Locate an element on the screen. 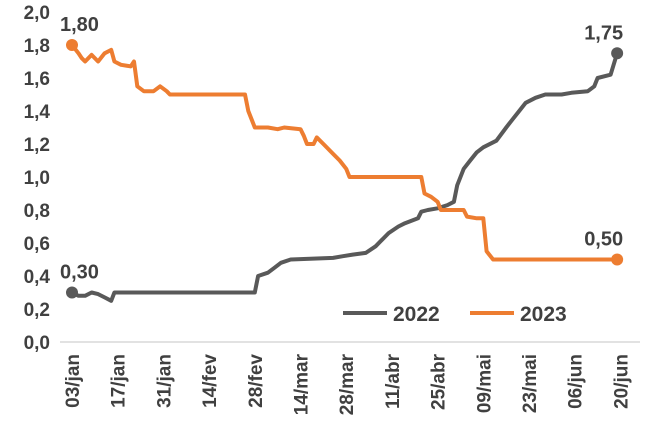 Image resolution: width=653 pixels, height=448 pixels. data-label: 0,30 is located at coordinates (79, 273).